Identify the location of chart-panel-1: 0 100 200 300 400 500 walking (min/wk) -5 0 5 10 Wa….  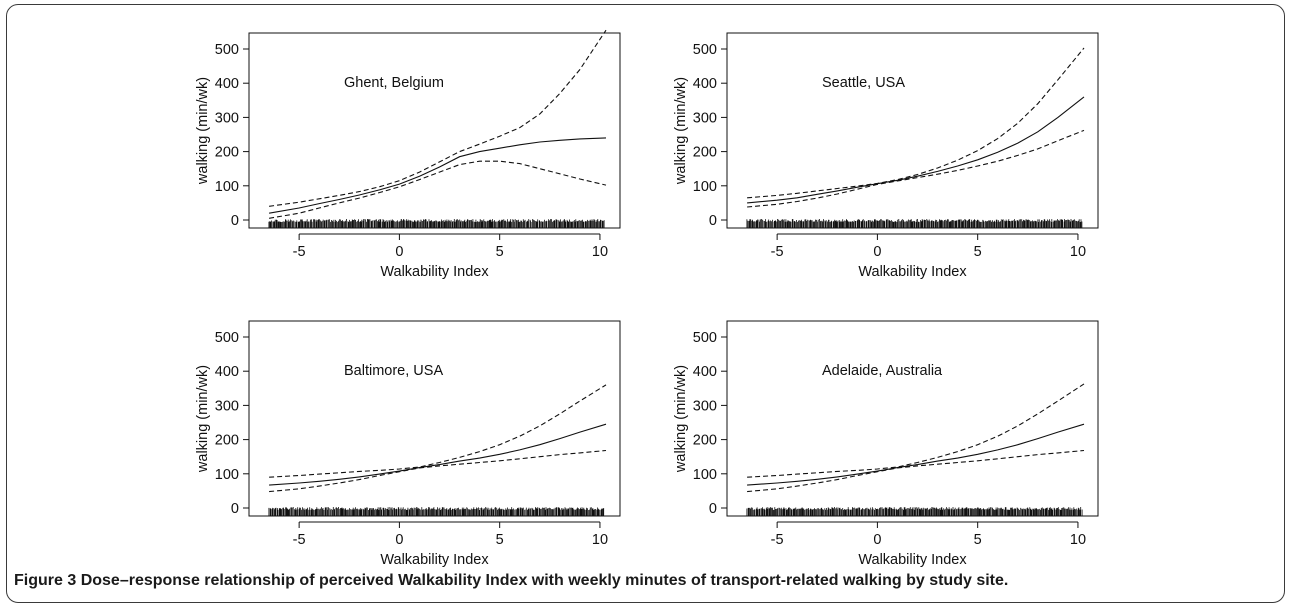
(408, 154).